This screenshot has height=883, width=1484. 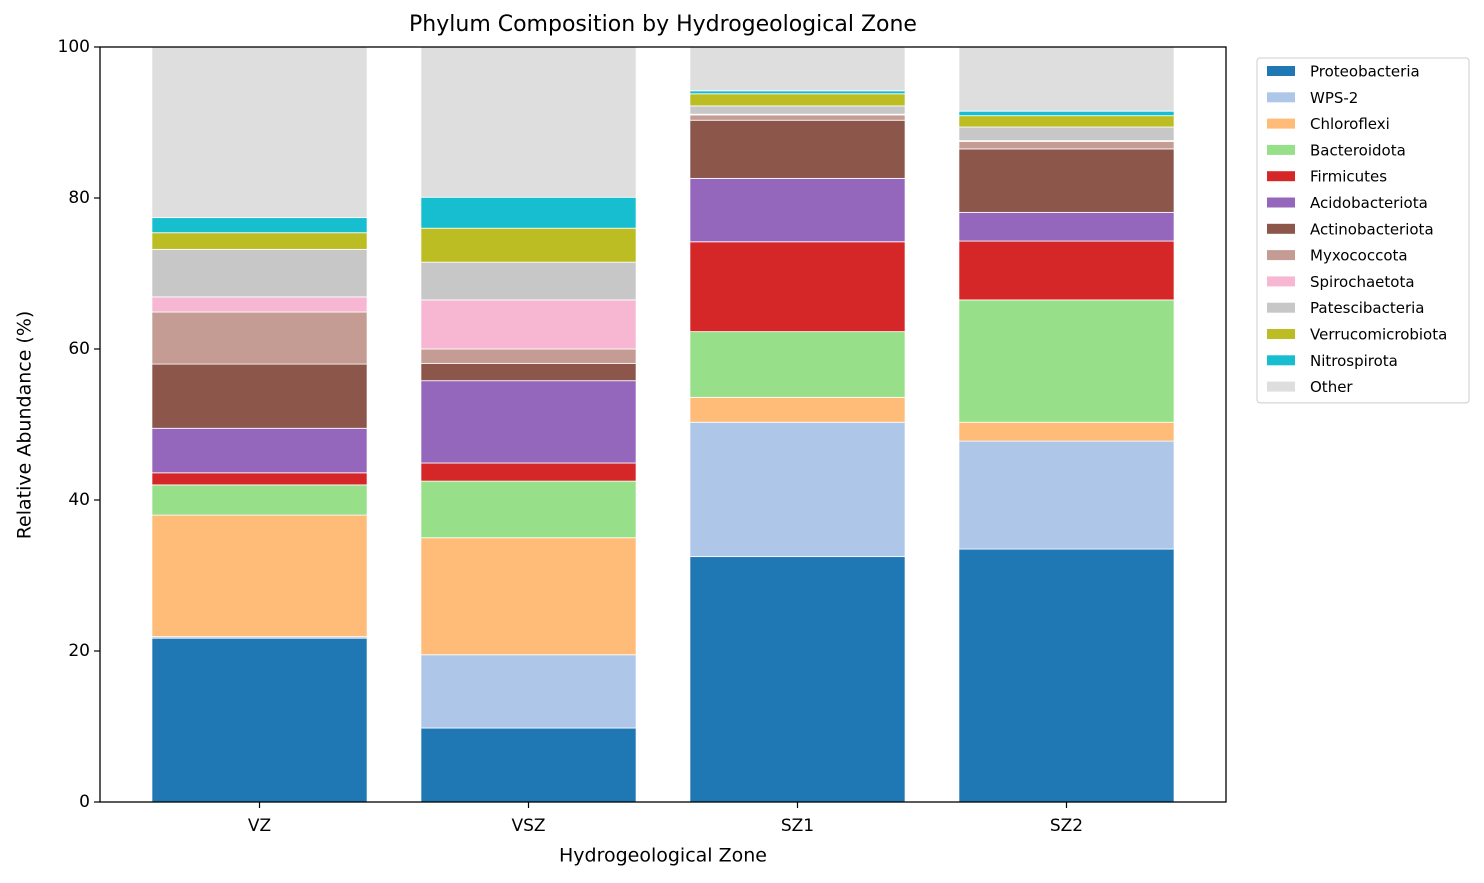 What do you see at coordinates (259, 826) in the screenshot?
I see `x-tick-label: VZ` at bounding box center [259, 826].